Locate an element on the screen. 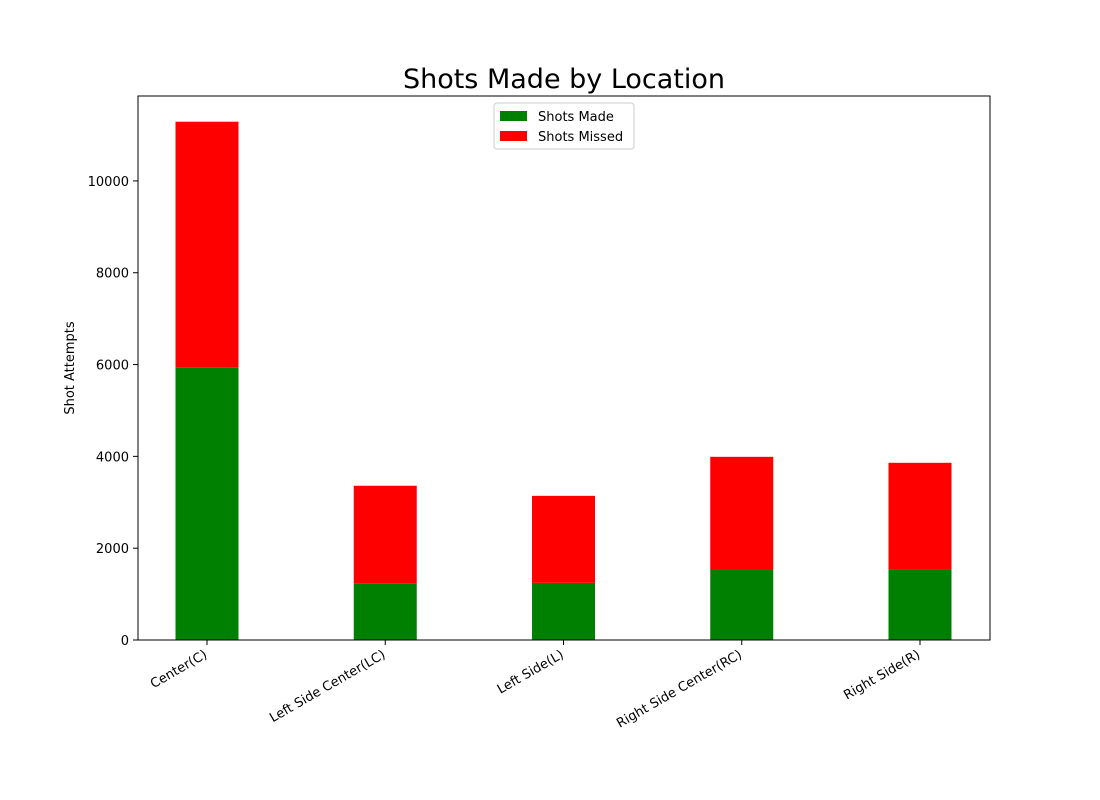 This screenshot has height=800, width=1100. legend-swatch-shots-made is located at coordinates (513, 116).